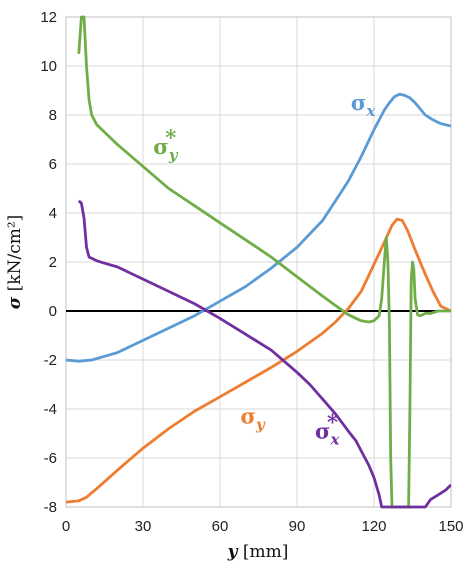  Describe the element at coordinates (266, 552) in the screenshot. I see `x-axis-unit: [mm]` at that location.